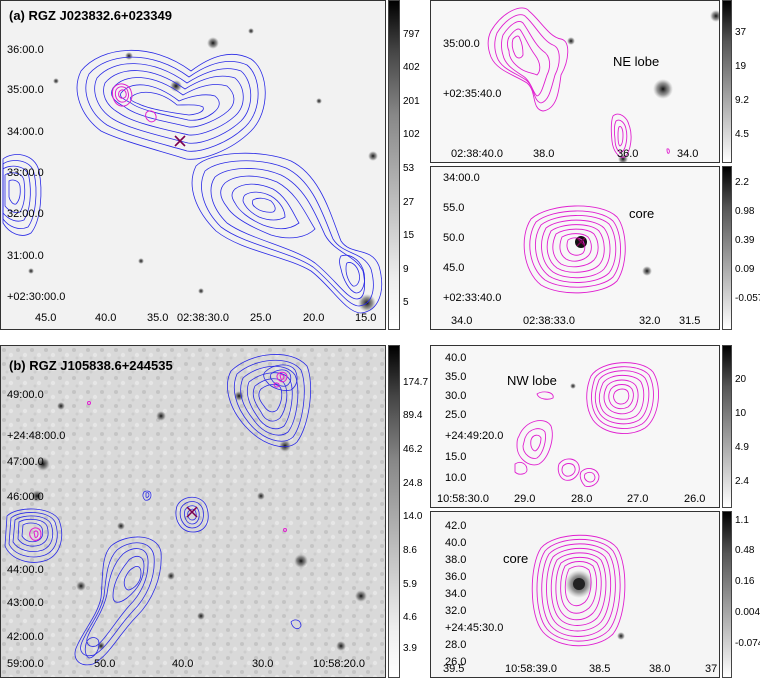 This screenshot has height=678, width=760. What do you see at coordinates (25, 395) in the screenshot?
I see `panel-b-dec-tick-1: 49:00.0` at bounding box center [25, 395].